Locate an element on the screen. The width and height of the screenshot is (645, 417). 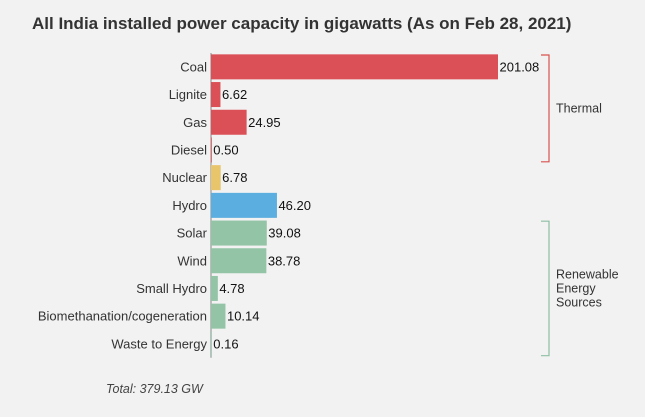
value-label-gas: 24.95 is located at coordinates (264, 122).